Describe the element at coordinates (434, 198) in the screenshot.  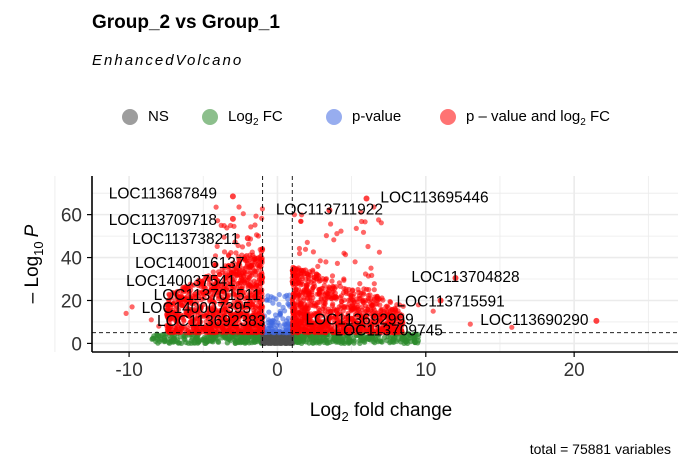
I see `point-label: LOC113695446` at that location.